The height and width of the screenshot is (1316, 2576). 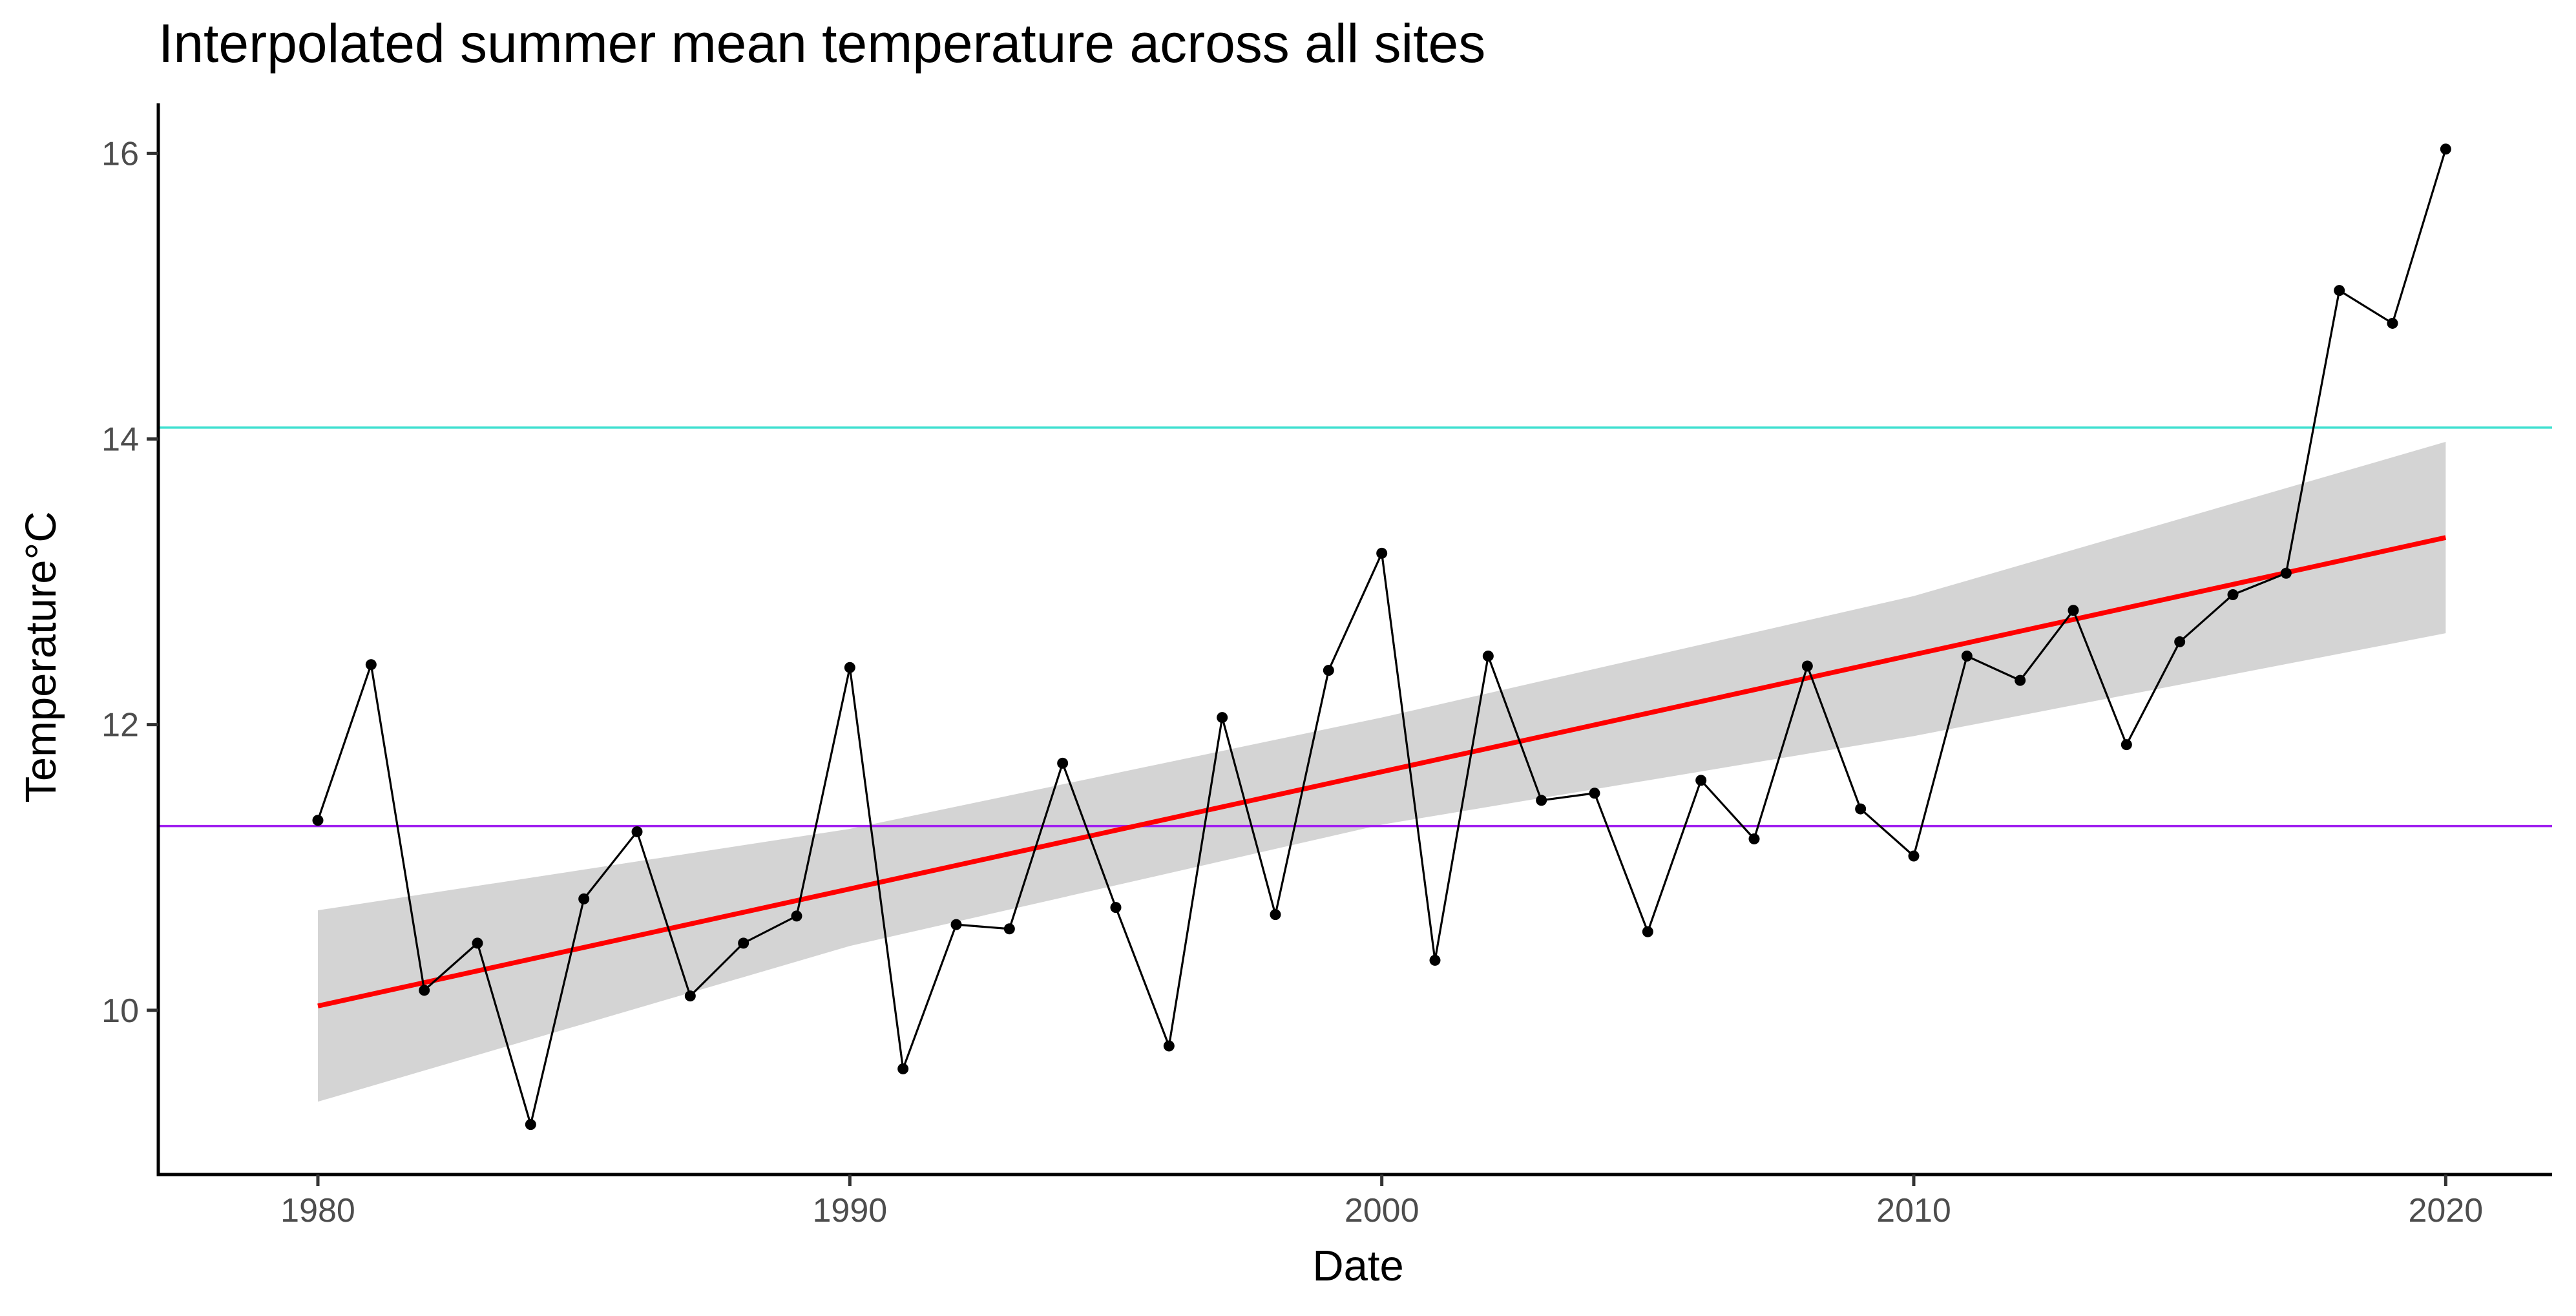 What do you see at coordinates (1913, 1210) in the screenshot?
I see `x-tick-label: 2010` at bounding box center [1913, 1210].